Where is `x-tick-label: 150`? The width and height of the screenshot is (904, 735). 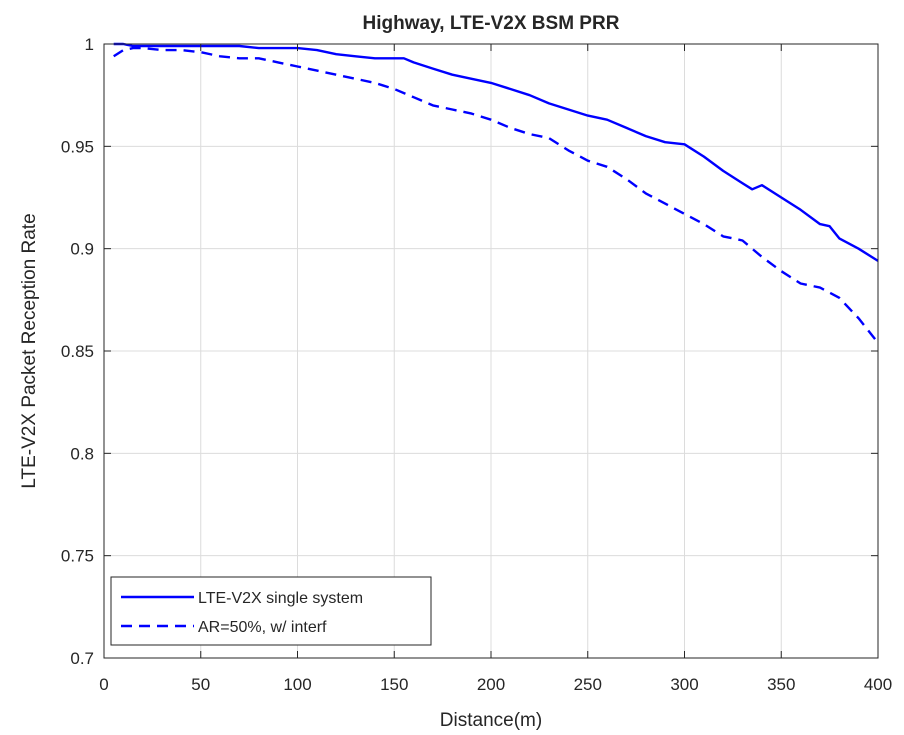 x-tick-label: 150 is located at coordinates (394, 684).